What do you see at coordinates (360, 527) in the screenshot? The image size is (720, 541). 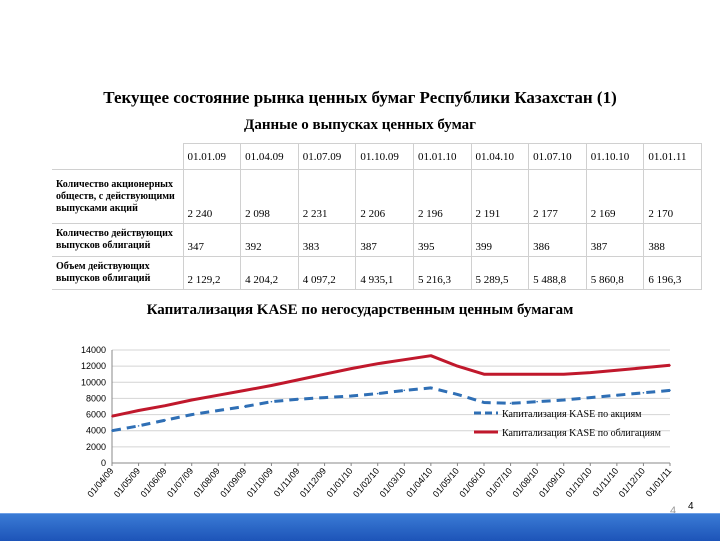 I see `footer-bar` at bounding box center [360, 527].